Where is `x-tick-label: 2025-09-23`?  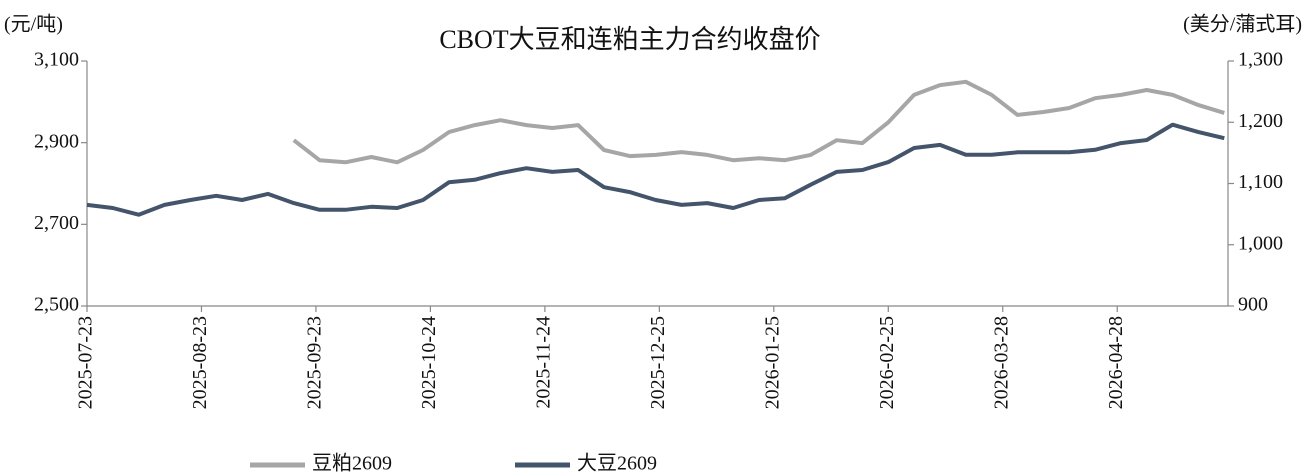
x-tick-label: 2025-09-23 is located at coordinates (315, 362).